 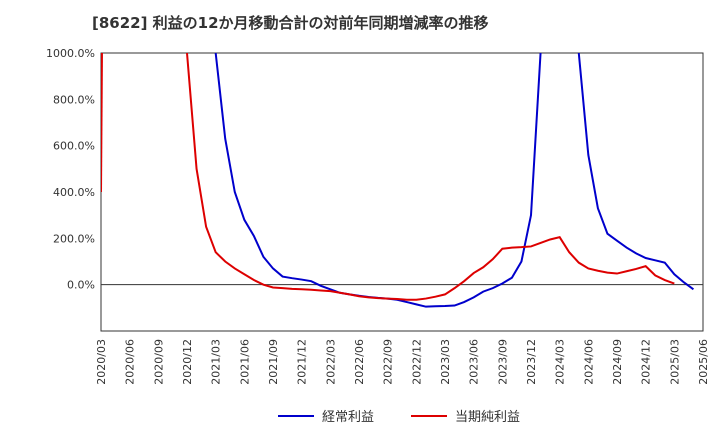 What do you see at coordinates (101, 362) in the screenshot?
I see `x-tick-label: 2020/03` at bounding box center [101, 362].